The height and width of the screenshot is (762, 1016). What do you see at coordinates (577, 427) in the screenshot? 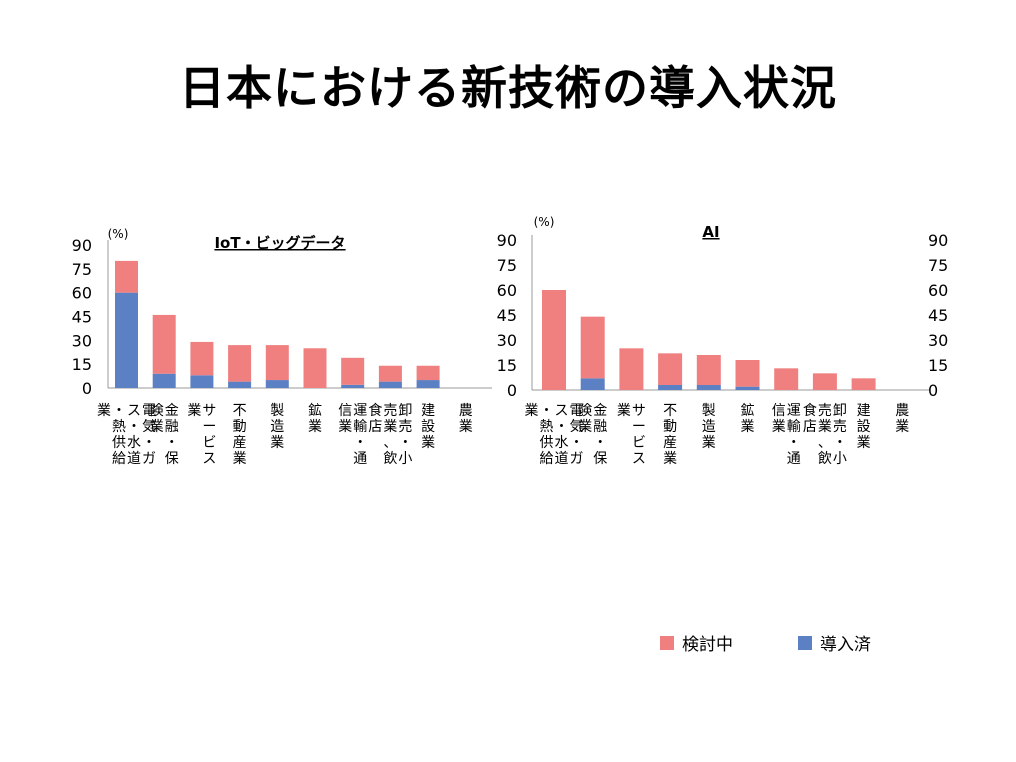
I see `ai-category-label-char: 気` at bounding box center [577, 427].